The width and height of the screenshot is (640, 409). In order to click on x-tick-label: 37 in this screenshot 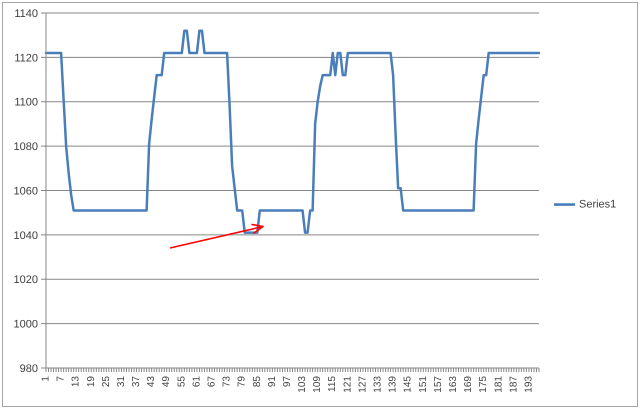, I will do `click(136, 382)`.